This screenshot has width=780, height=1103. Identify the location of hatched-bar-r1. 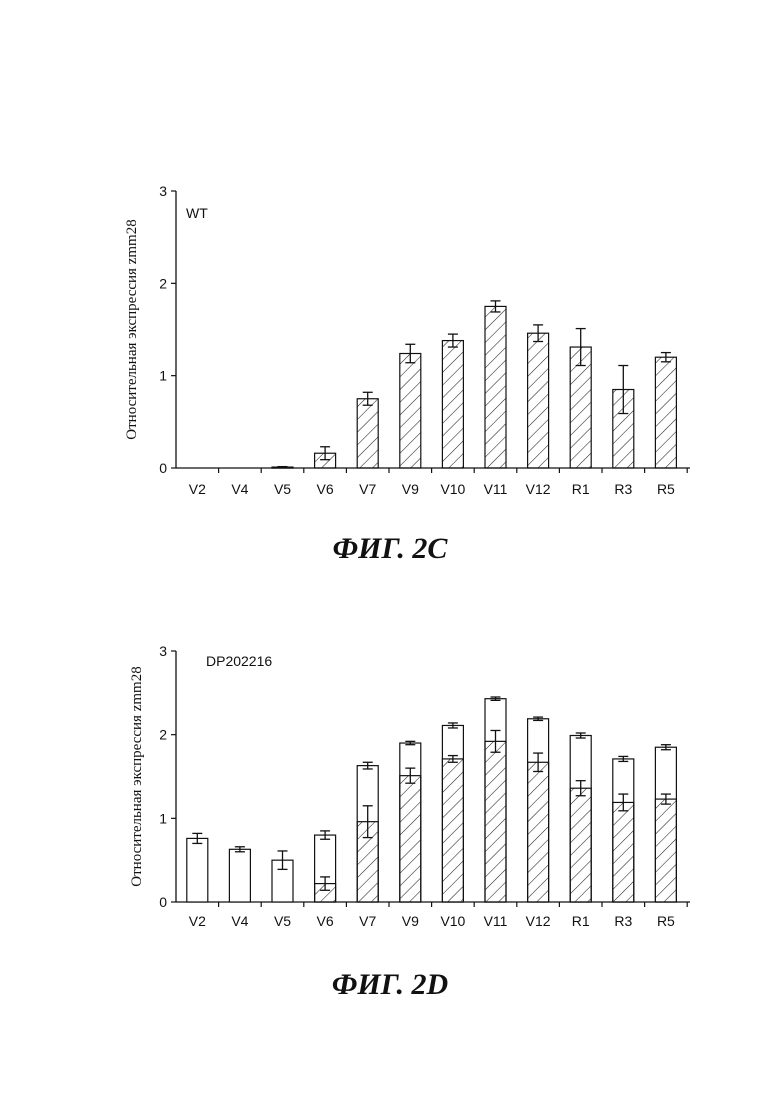
(580, 845).